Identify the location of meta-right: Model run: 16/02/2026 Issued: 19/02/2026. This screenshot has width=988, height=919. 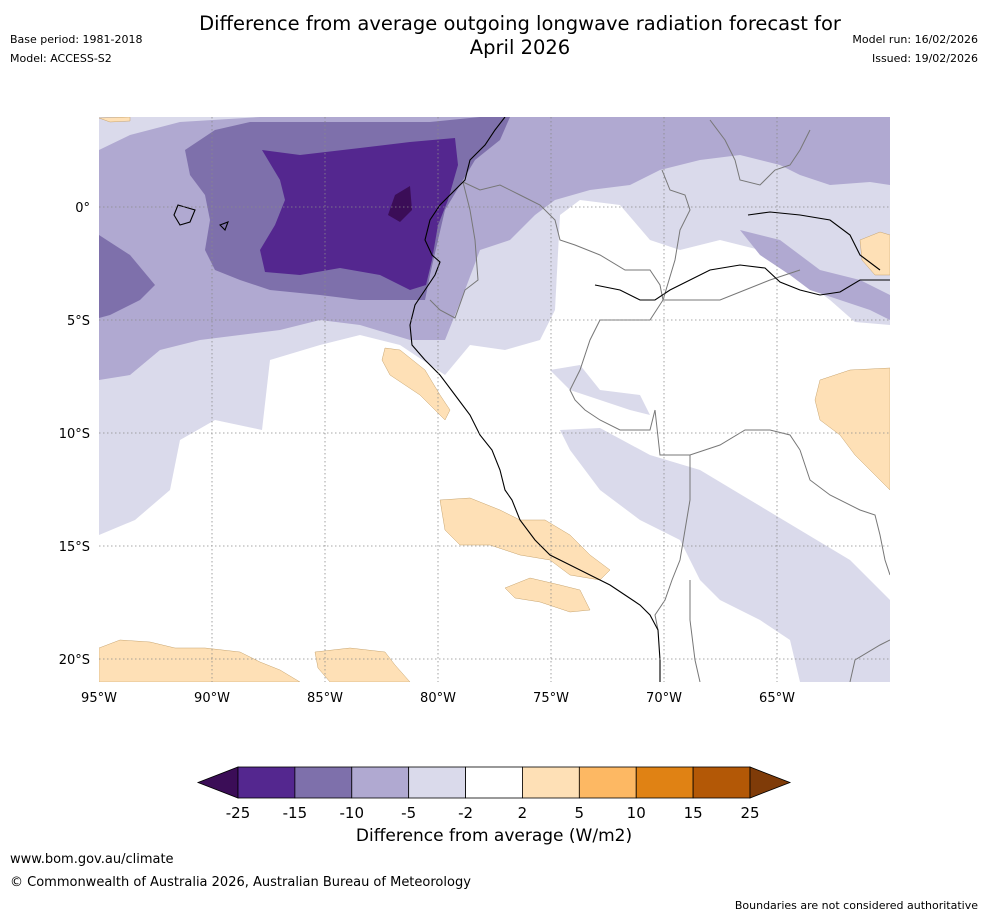
(915, 49).